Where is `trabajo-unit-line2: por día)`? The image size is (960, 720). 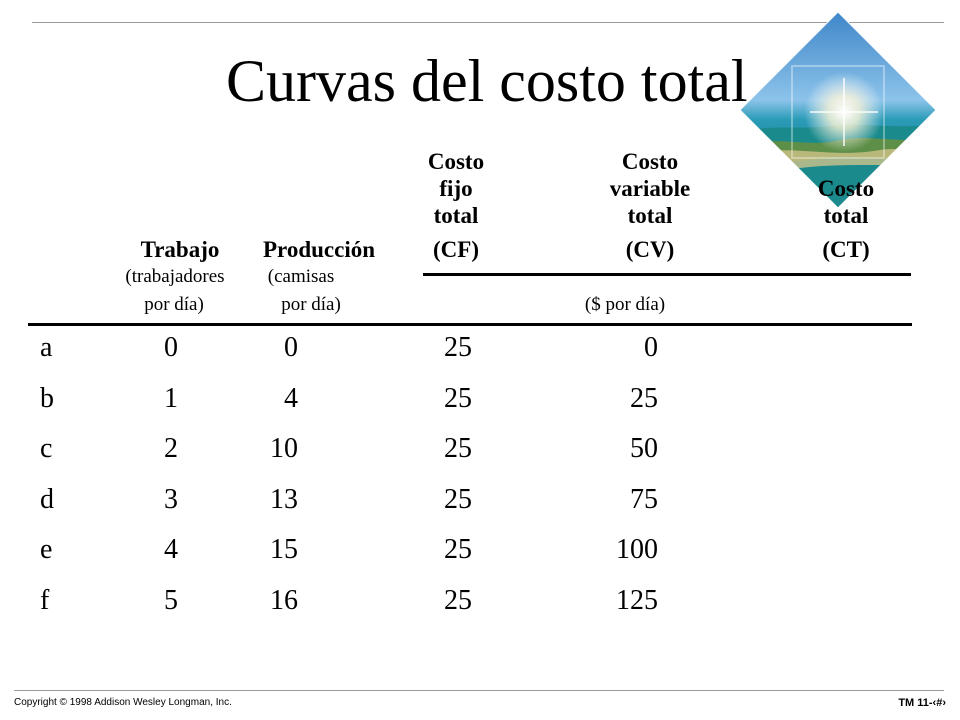 trabajo-unit-line2: por día) is located at coordinates (174, 304).